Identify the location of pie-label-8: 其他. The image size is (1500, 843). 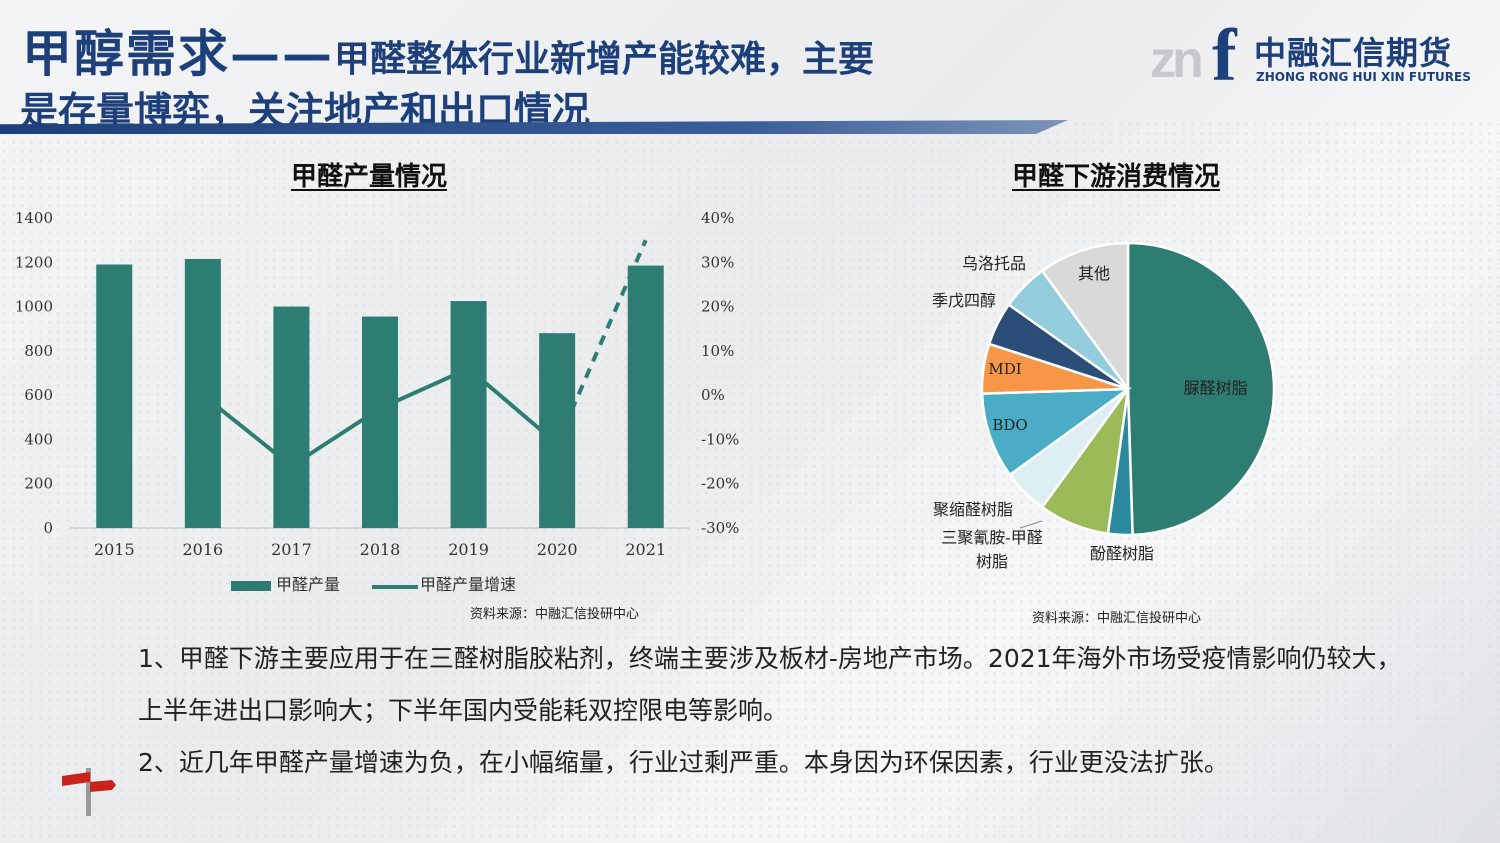
(1094, 273).